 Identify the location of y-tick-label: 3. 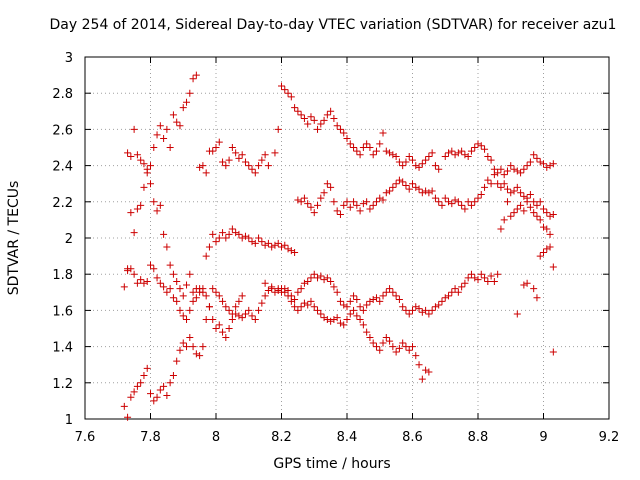
(69, 58).